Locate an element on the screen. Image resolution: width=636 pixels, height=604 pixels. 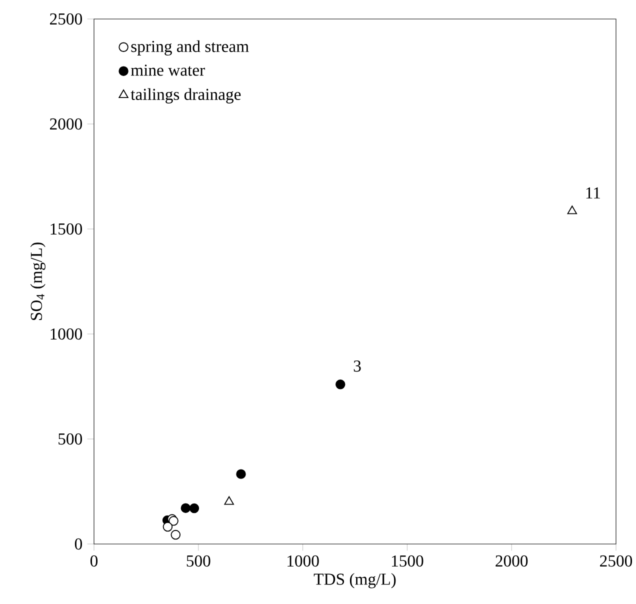
legend-label: mine water is located at coordinates (167, 70).